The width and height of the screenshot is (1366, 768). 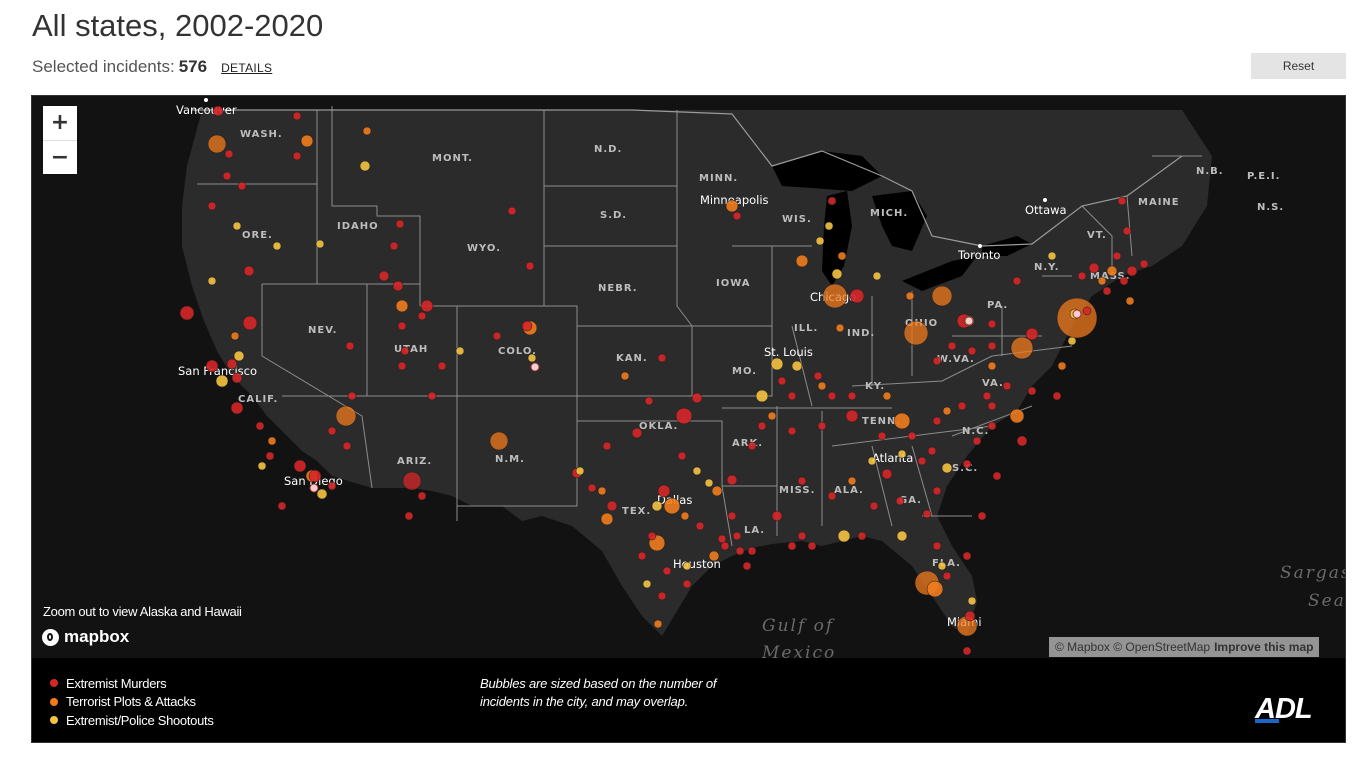 What do you see at coordinates (60, 157) in the screenshot?
I see `zoom-out-button: −` at bounding box center [60, 157].